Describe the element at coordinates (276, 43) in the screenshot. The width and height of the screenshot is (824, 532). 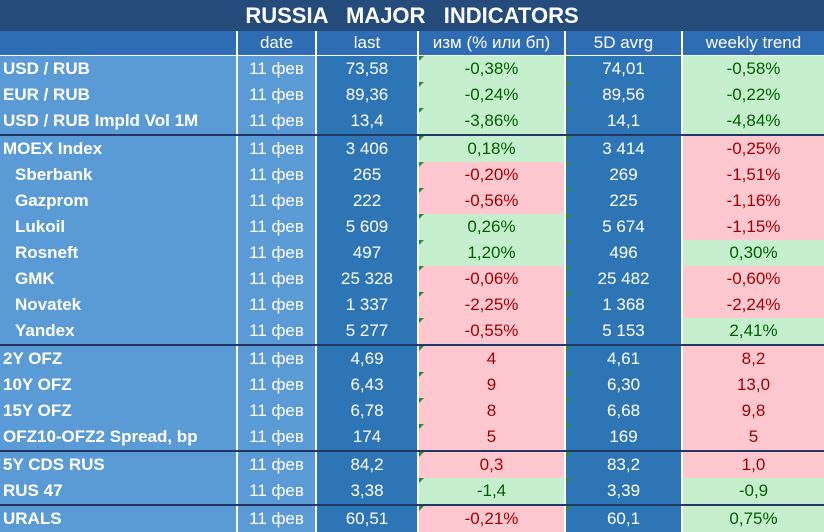
I see `header-date: date` at that location.